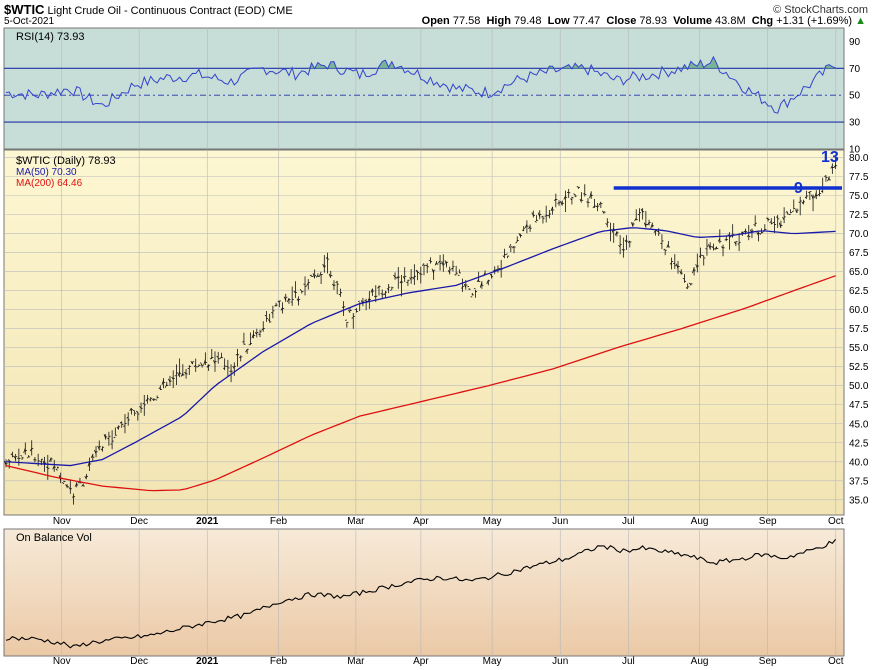  What do you see at coordinates (24, 9) in the screenshot?
I see `symbol: $WTIC` at bounding box center [24, 9].